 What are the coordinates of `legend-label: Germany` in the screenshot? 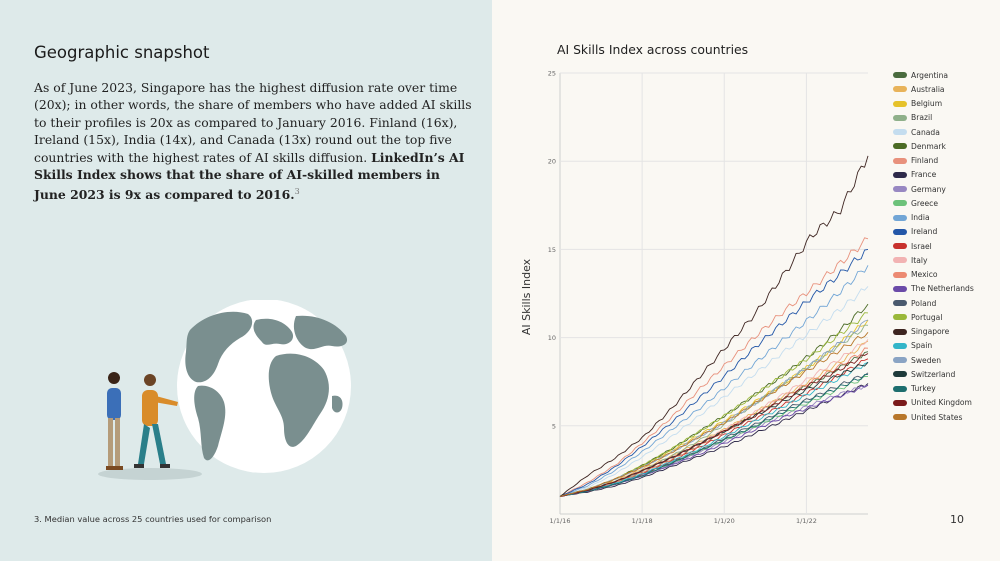 It's located at (928, 189).